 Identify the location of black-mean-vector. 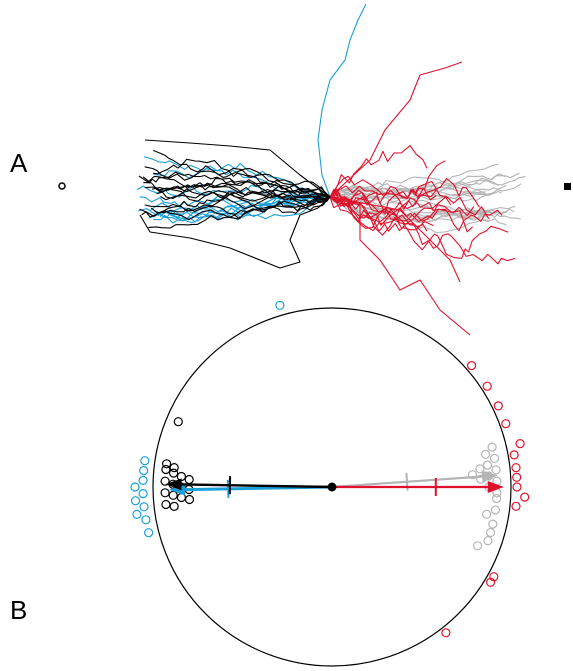
(254, 486).